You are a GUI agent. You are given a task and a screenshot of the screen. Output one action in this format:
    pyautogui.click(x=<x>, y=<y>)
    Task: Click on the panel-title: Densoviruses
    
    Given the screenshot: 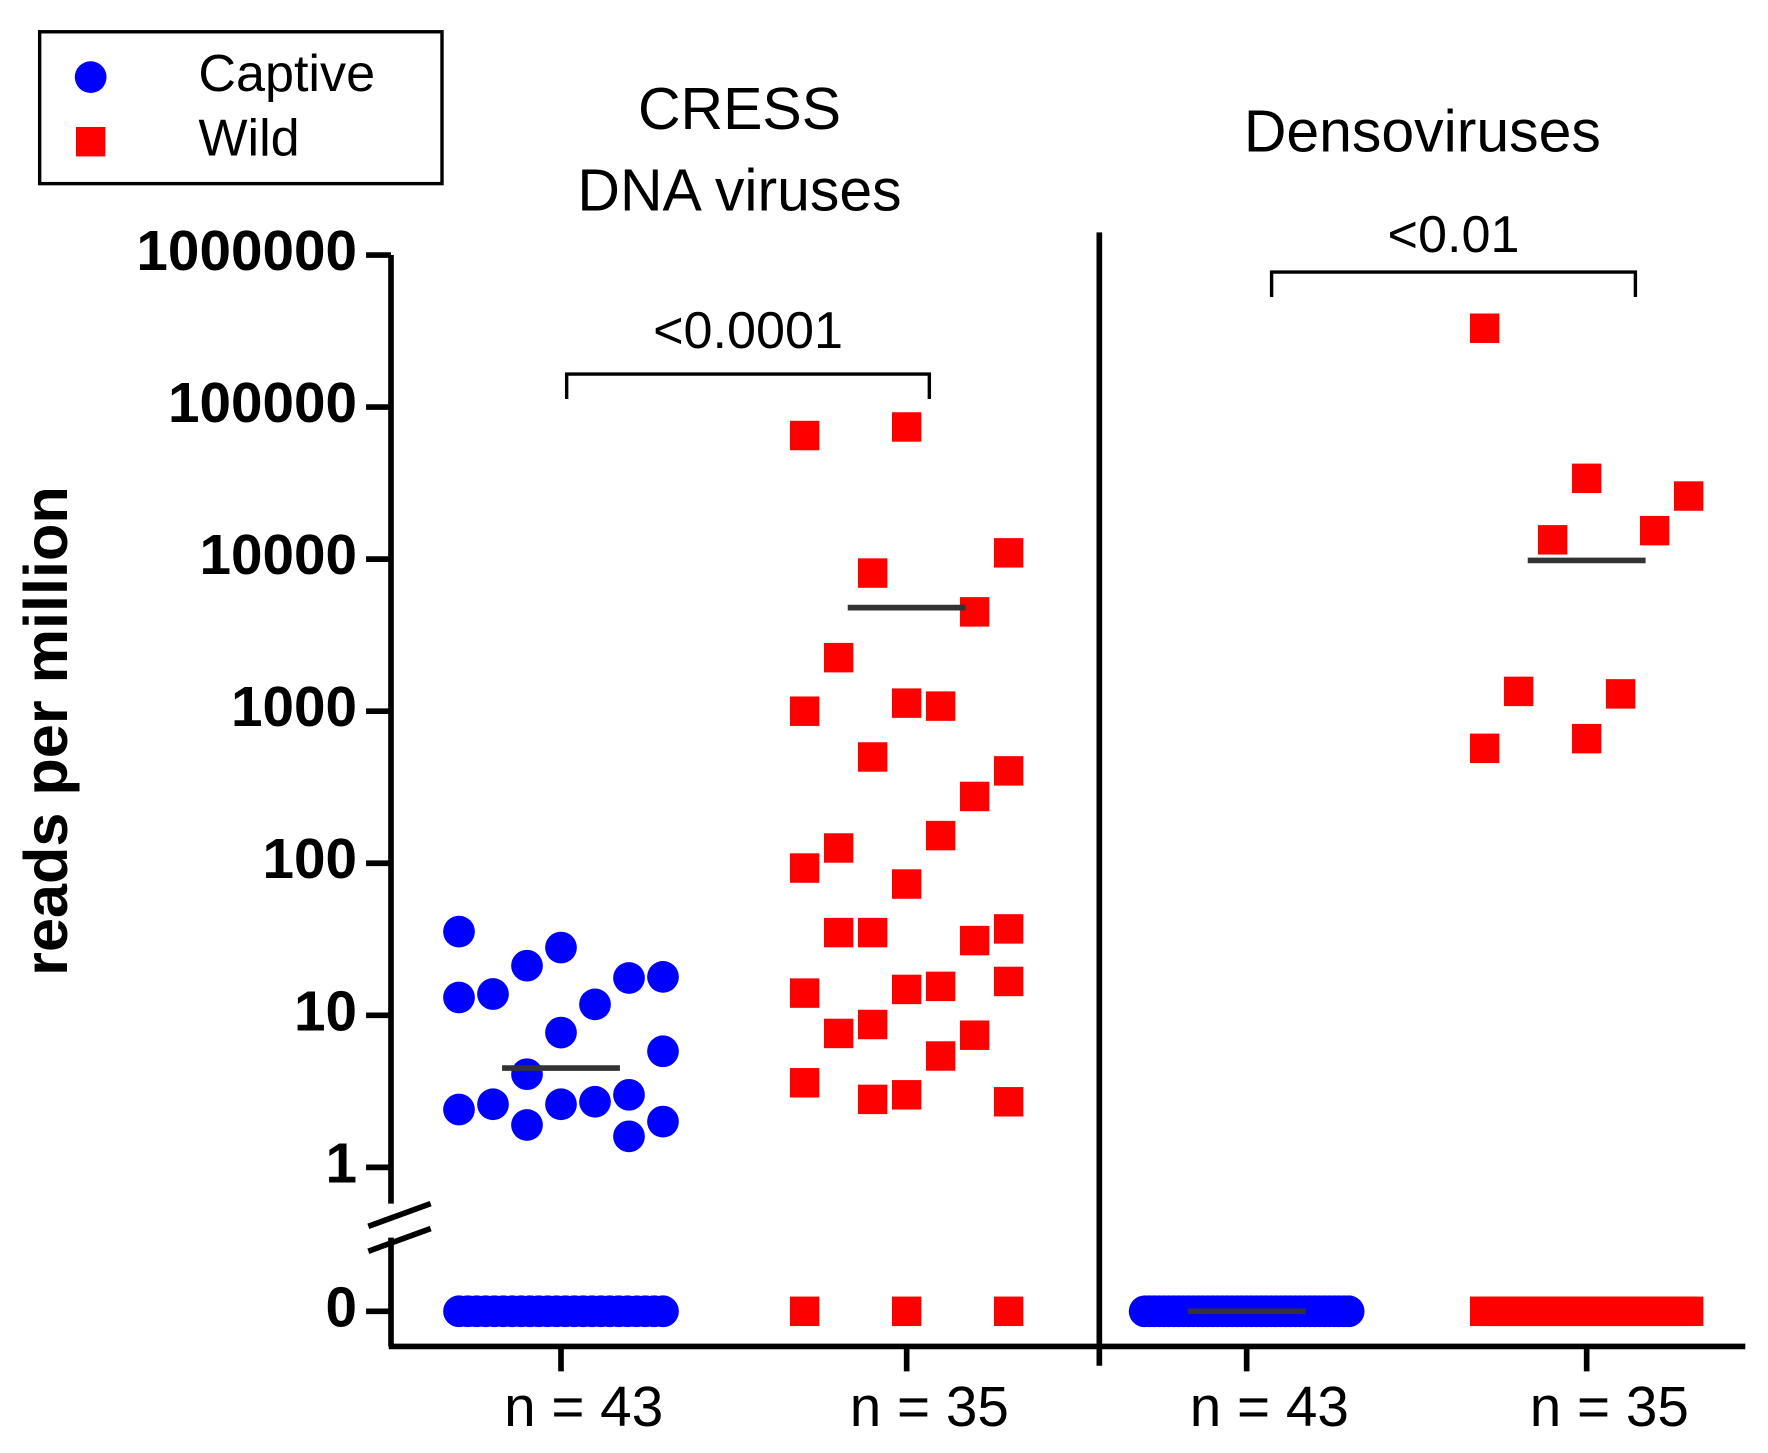 What is the action you would take?
    pyautogui.click(x=1422, y=132)
    